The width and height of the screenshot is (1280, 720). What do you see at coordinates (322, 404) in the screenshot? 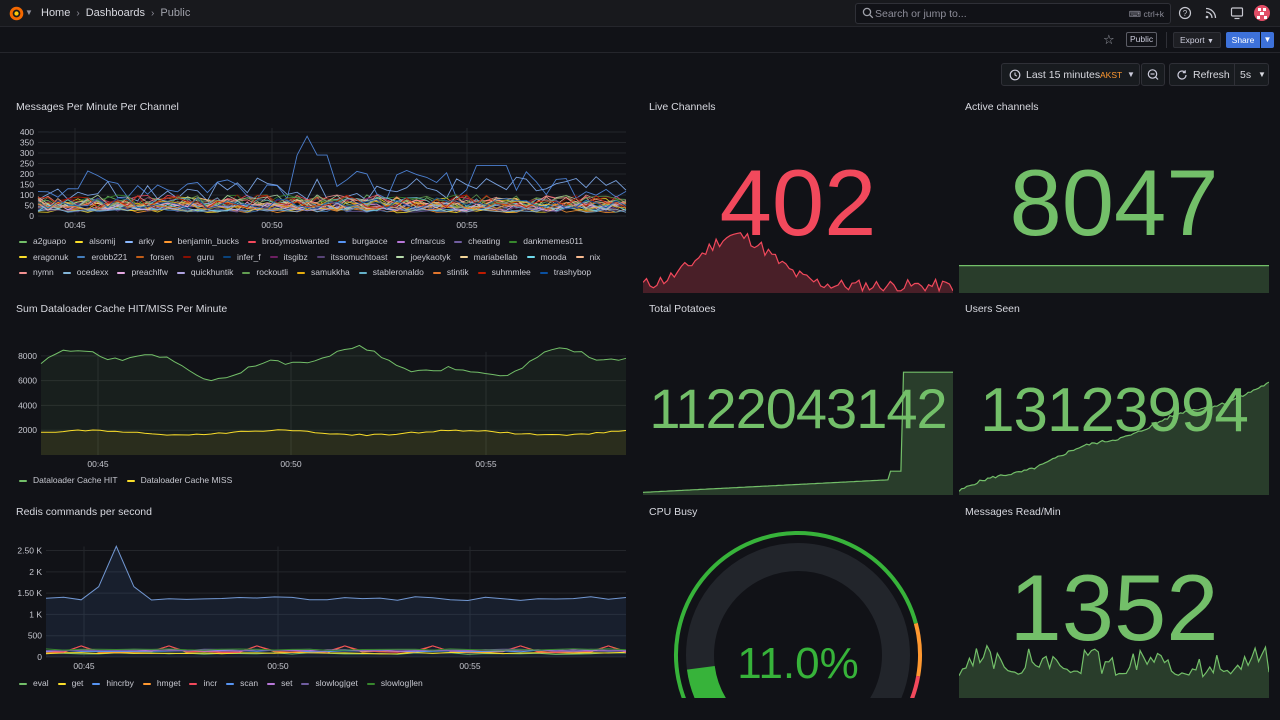
I see `dataloader-chart: 8000 6000 4000 2000 00:45 00:50 00:55` at bounding box center [322, 404].